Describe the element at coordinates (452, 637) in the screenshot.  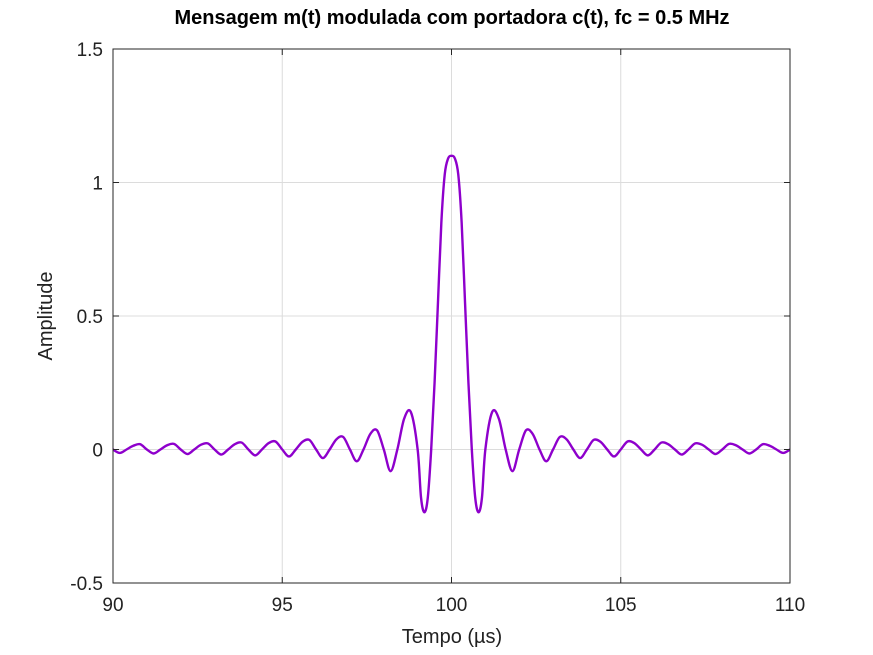
I see `x-axis-label: Tempo (µs)` at that location.